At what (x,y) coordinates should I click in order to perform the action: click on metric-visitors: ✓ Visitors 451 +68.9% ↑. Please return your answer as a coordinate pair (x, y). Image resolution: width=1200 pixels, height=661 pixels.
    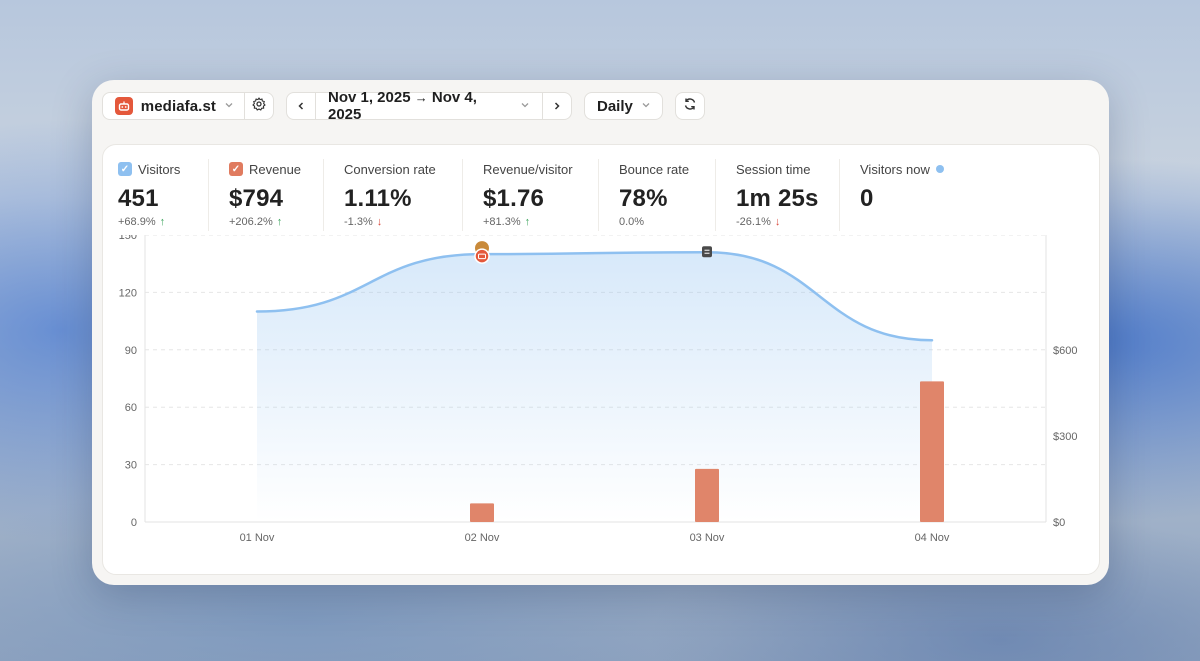
    Looking at the image, I should click on (163, 195).